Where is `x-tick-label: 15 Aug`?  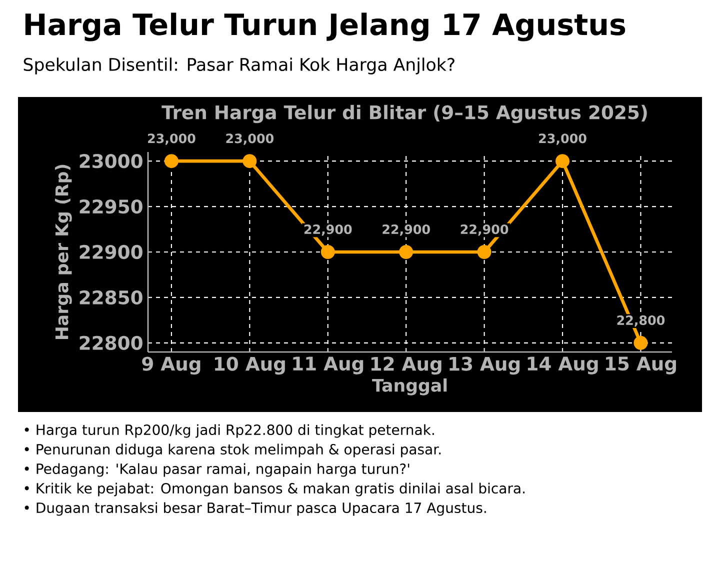
x-tick-label: 15 Aug is located at coordinates (641, 365).